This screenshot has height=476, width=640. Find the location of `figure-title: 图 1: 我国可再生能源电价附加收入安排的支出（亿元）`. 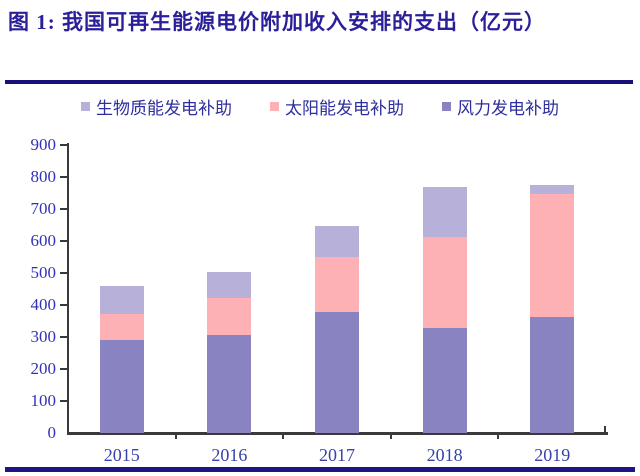

figure-title: 图 1: 我国可再生能源电价附加收入安排的支出（亿元） is located at coordinates (277, 22).